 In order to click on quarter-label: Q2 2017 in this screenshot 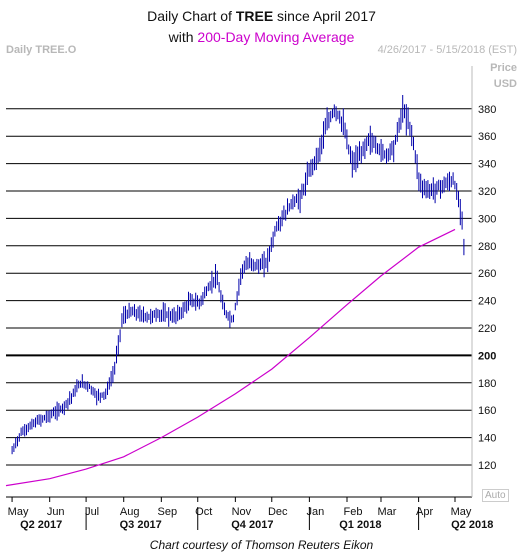, I will do `click(41, 525)`.